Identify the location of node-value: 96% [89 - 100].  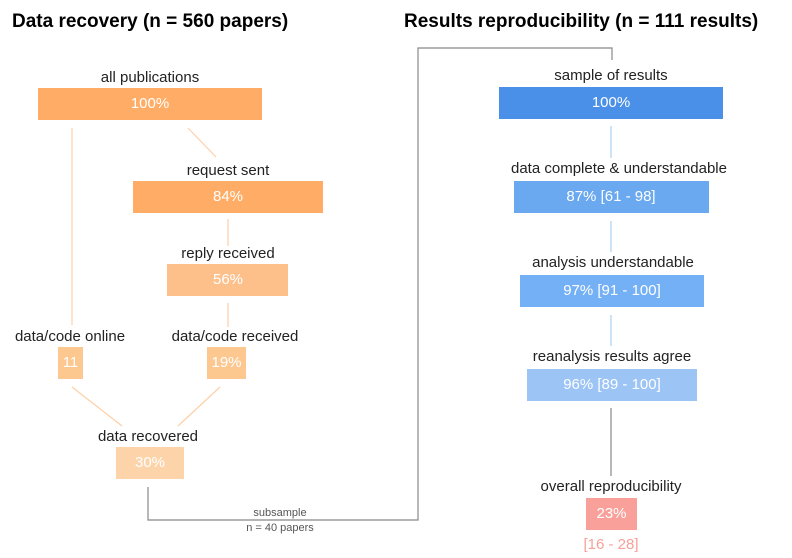
(612, 384).